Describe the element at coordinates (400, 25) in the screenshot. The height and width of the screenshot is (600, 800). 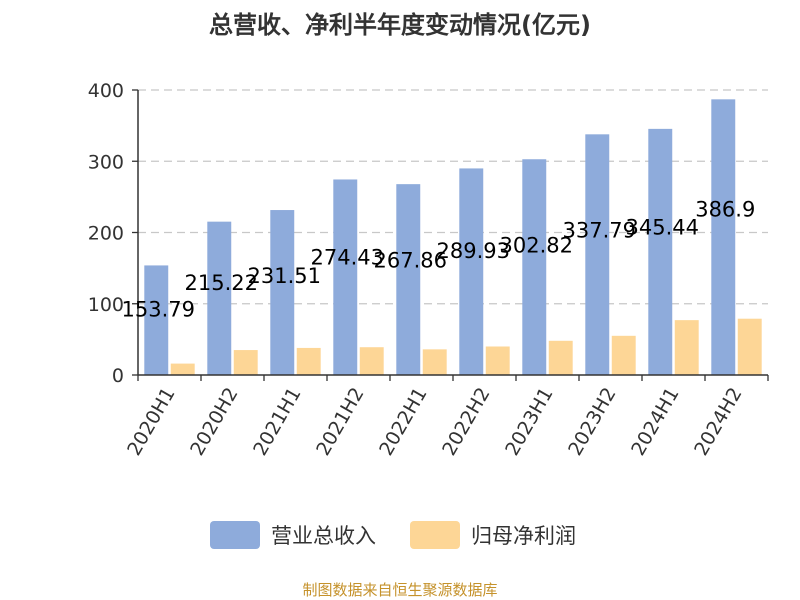
I see `chart-title: 总营收、净利半年度变动情况(亿元)` at that location.